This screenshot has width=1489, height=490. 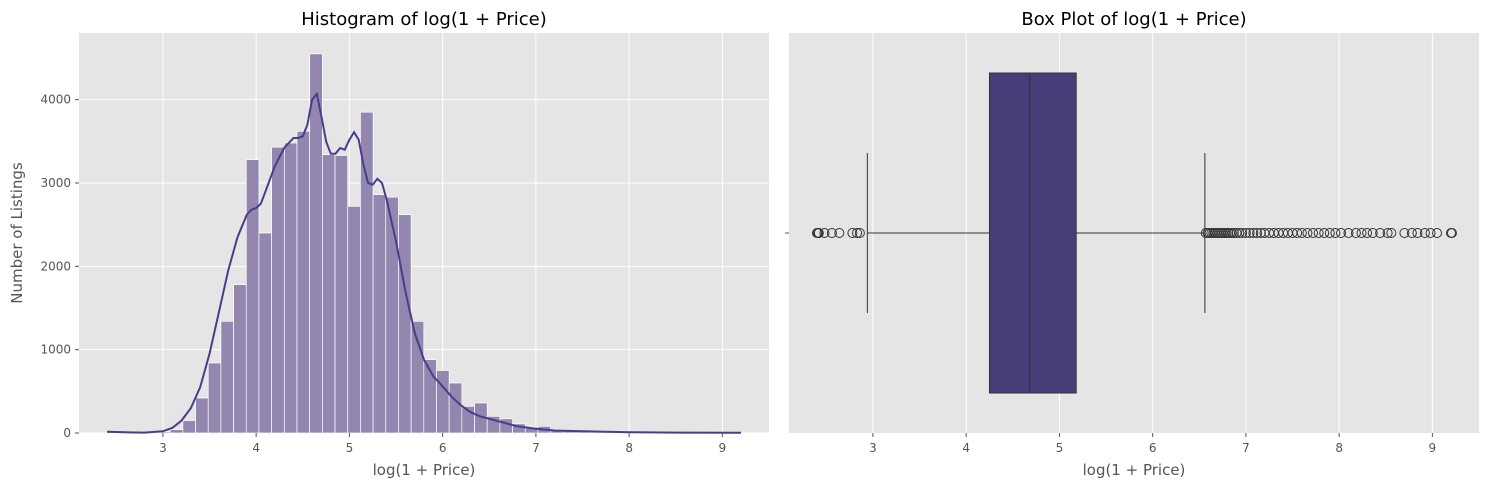 What do you see at coordinates (55, 183) in the screenshot?
I see `histogram-y-tick-label: 3000` at bounding box center [55, 183].